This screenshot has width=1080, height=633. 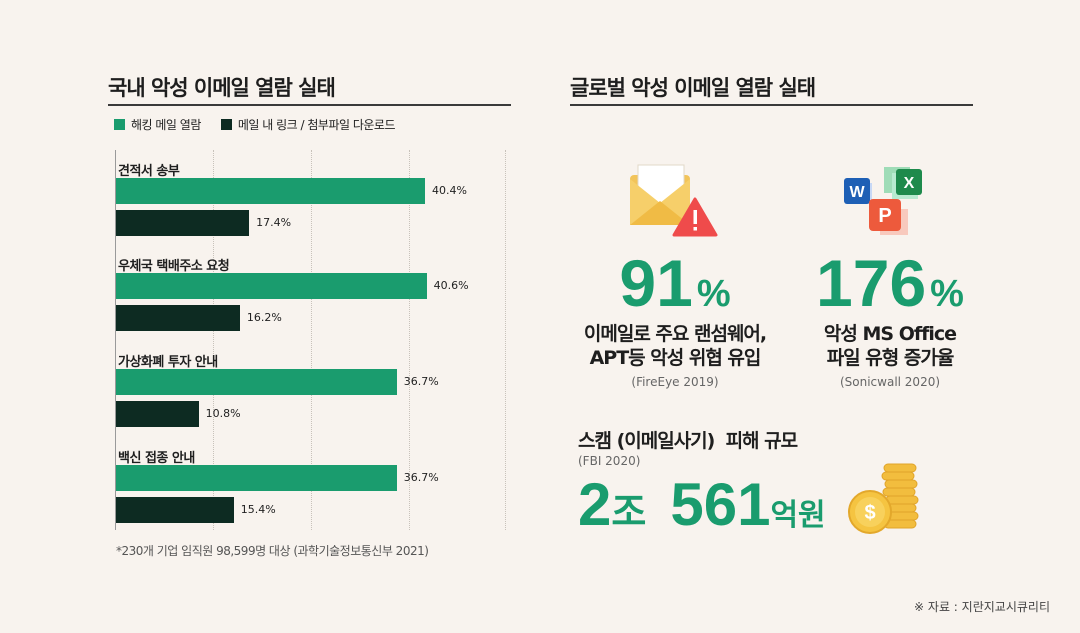 I want to click on chart-y-axis, so click(x=115, y=340).